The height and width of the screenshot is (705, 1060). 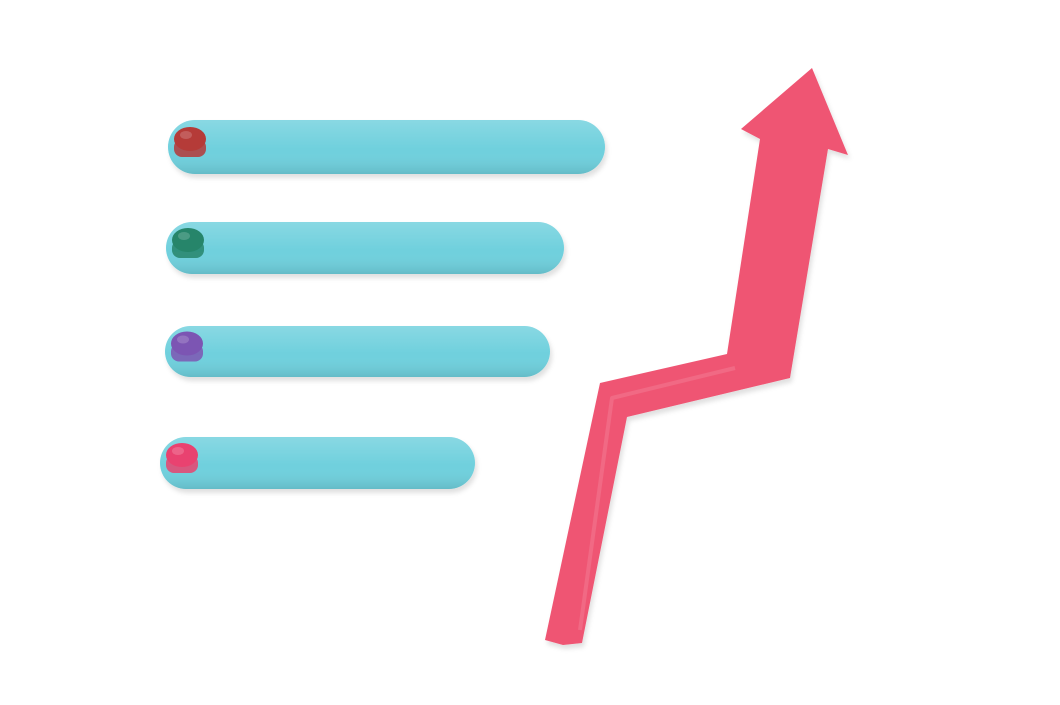 What do you see at coordinates (184, 236) in the screenshot?
I see `bar-2-peg-highlight` at bounding box center [184, 236].